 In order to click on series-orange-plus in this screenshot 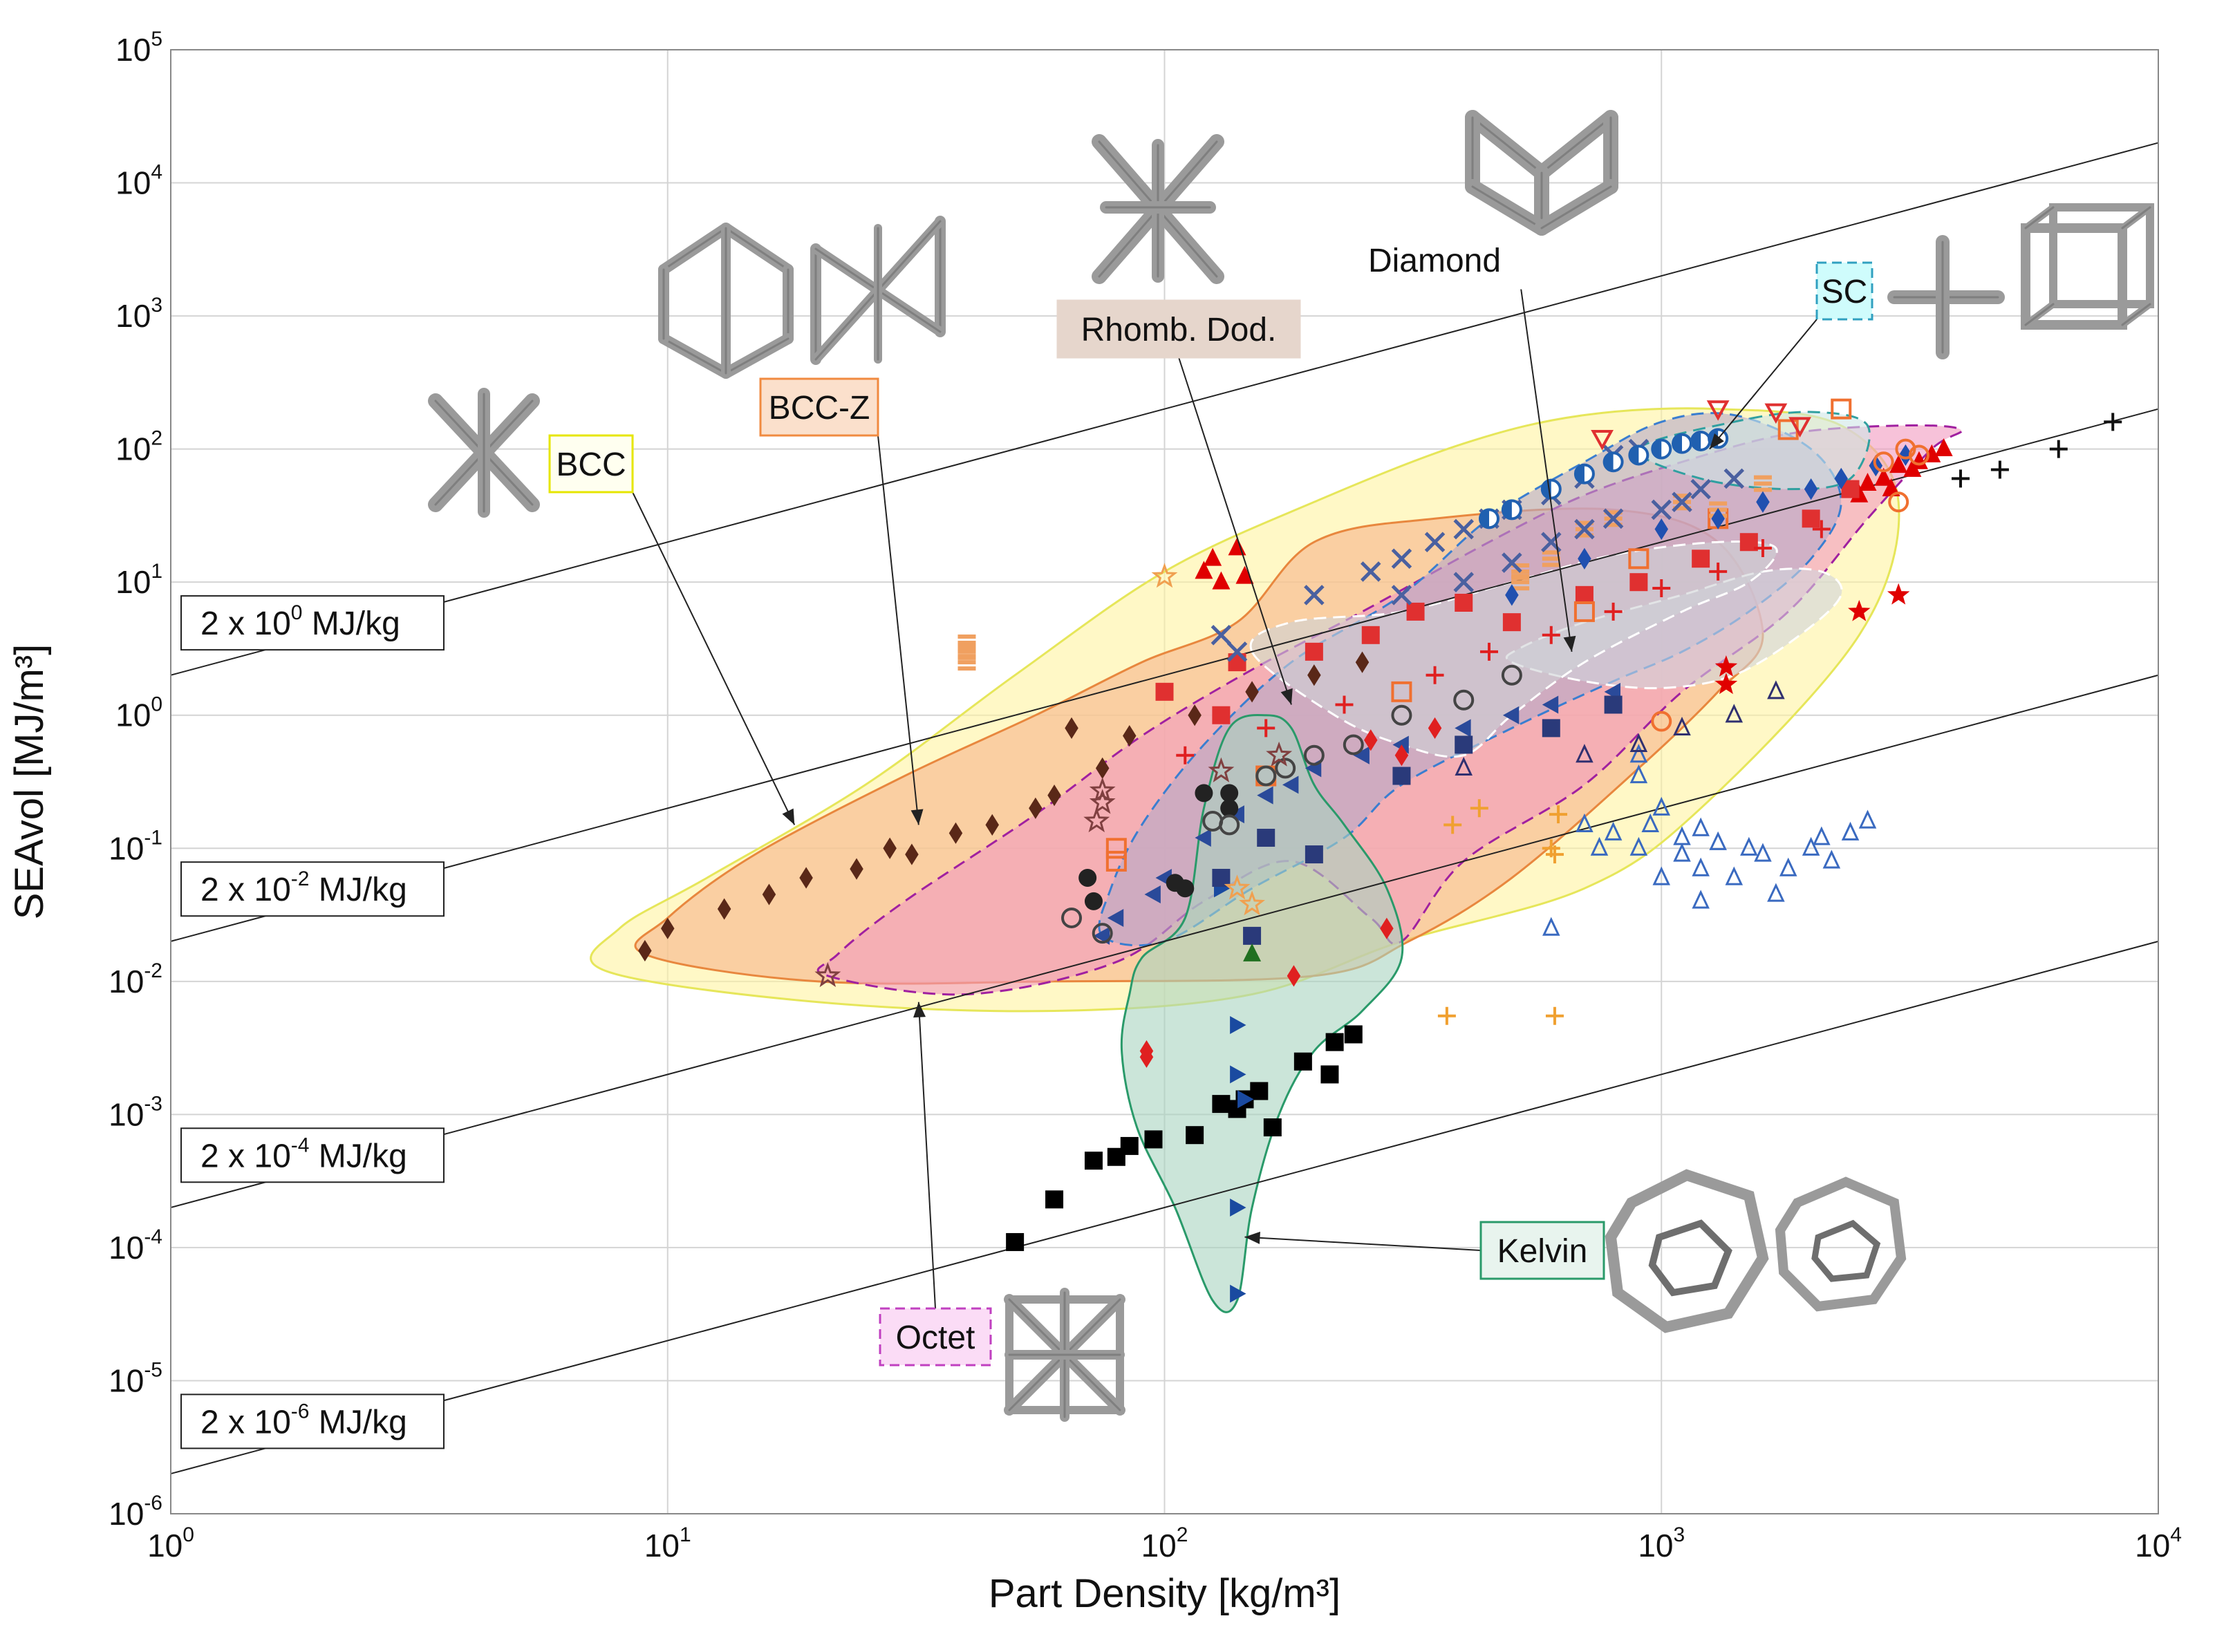, I will do `click(1502, 912)`.